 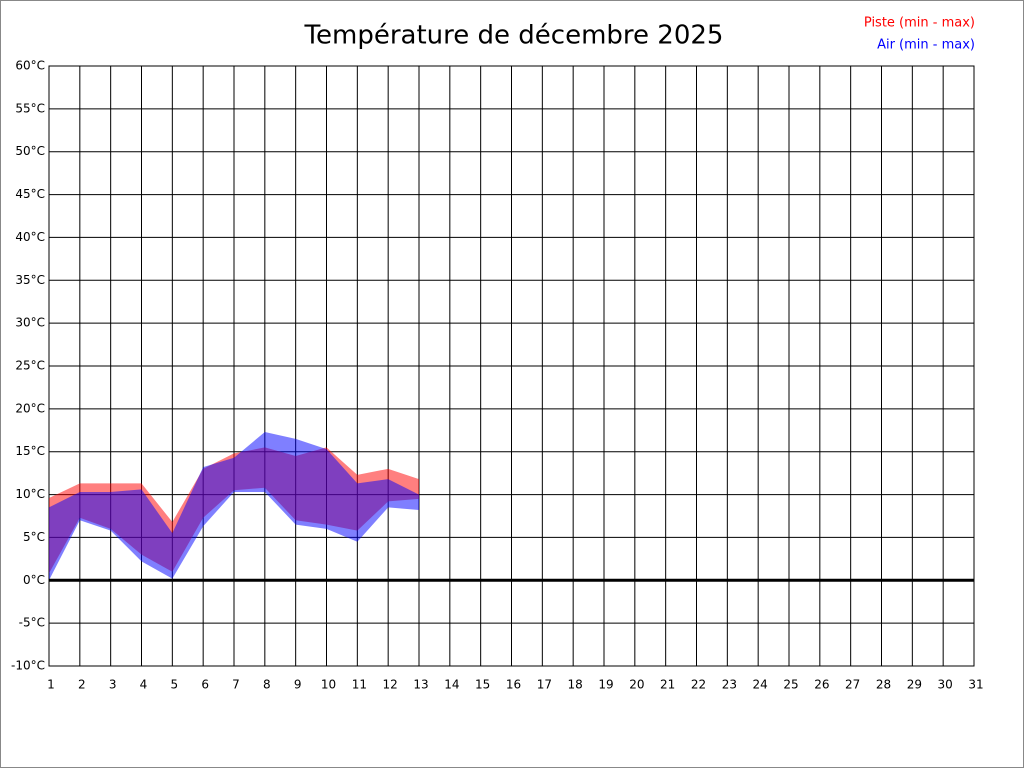 I want to click on x-tick-label: 29, so click(x=914, y=685).